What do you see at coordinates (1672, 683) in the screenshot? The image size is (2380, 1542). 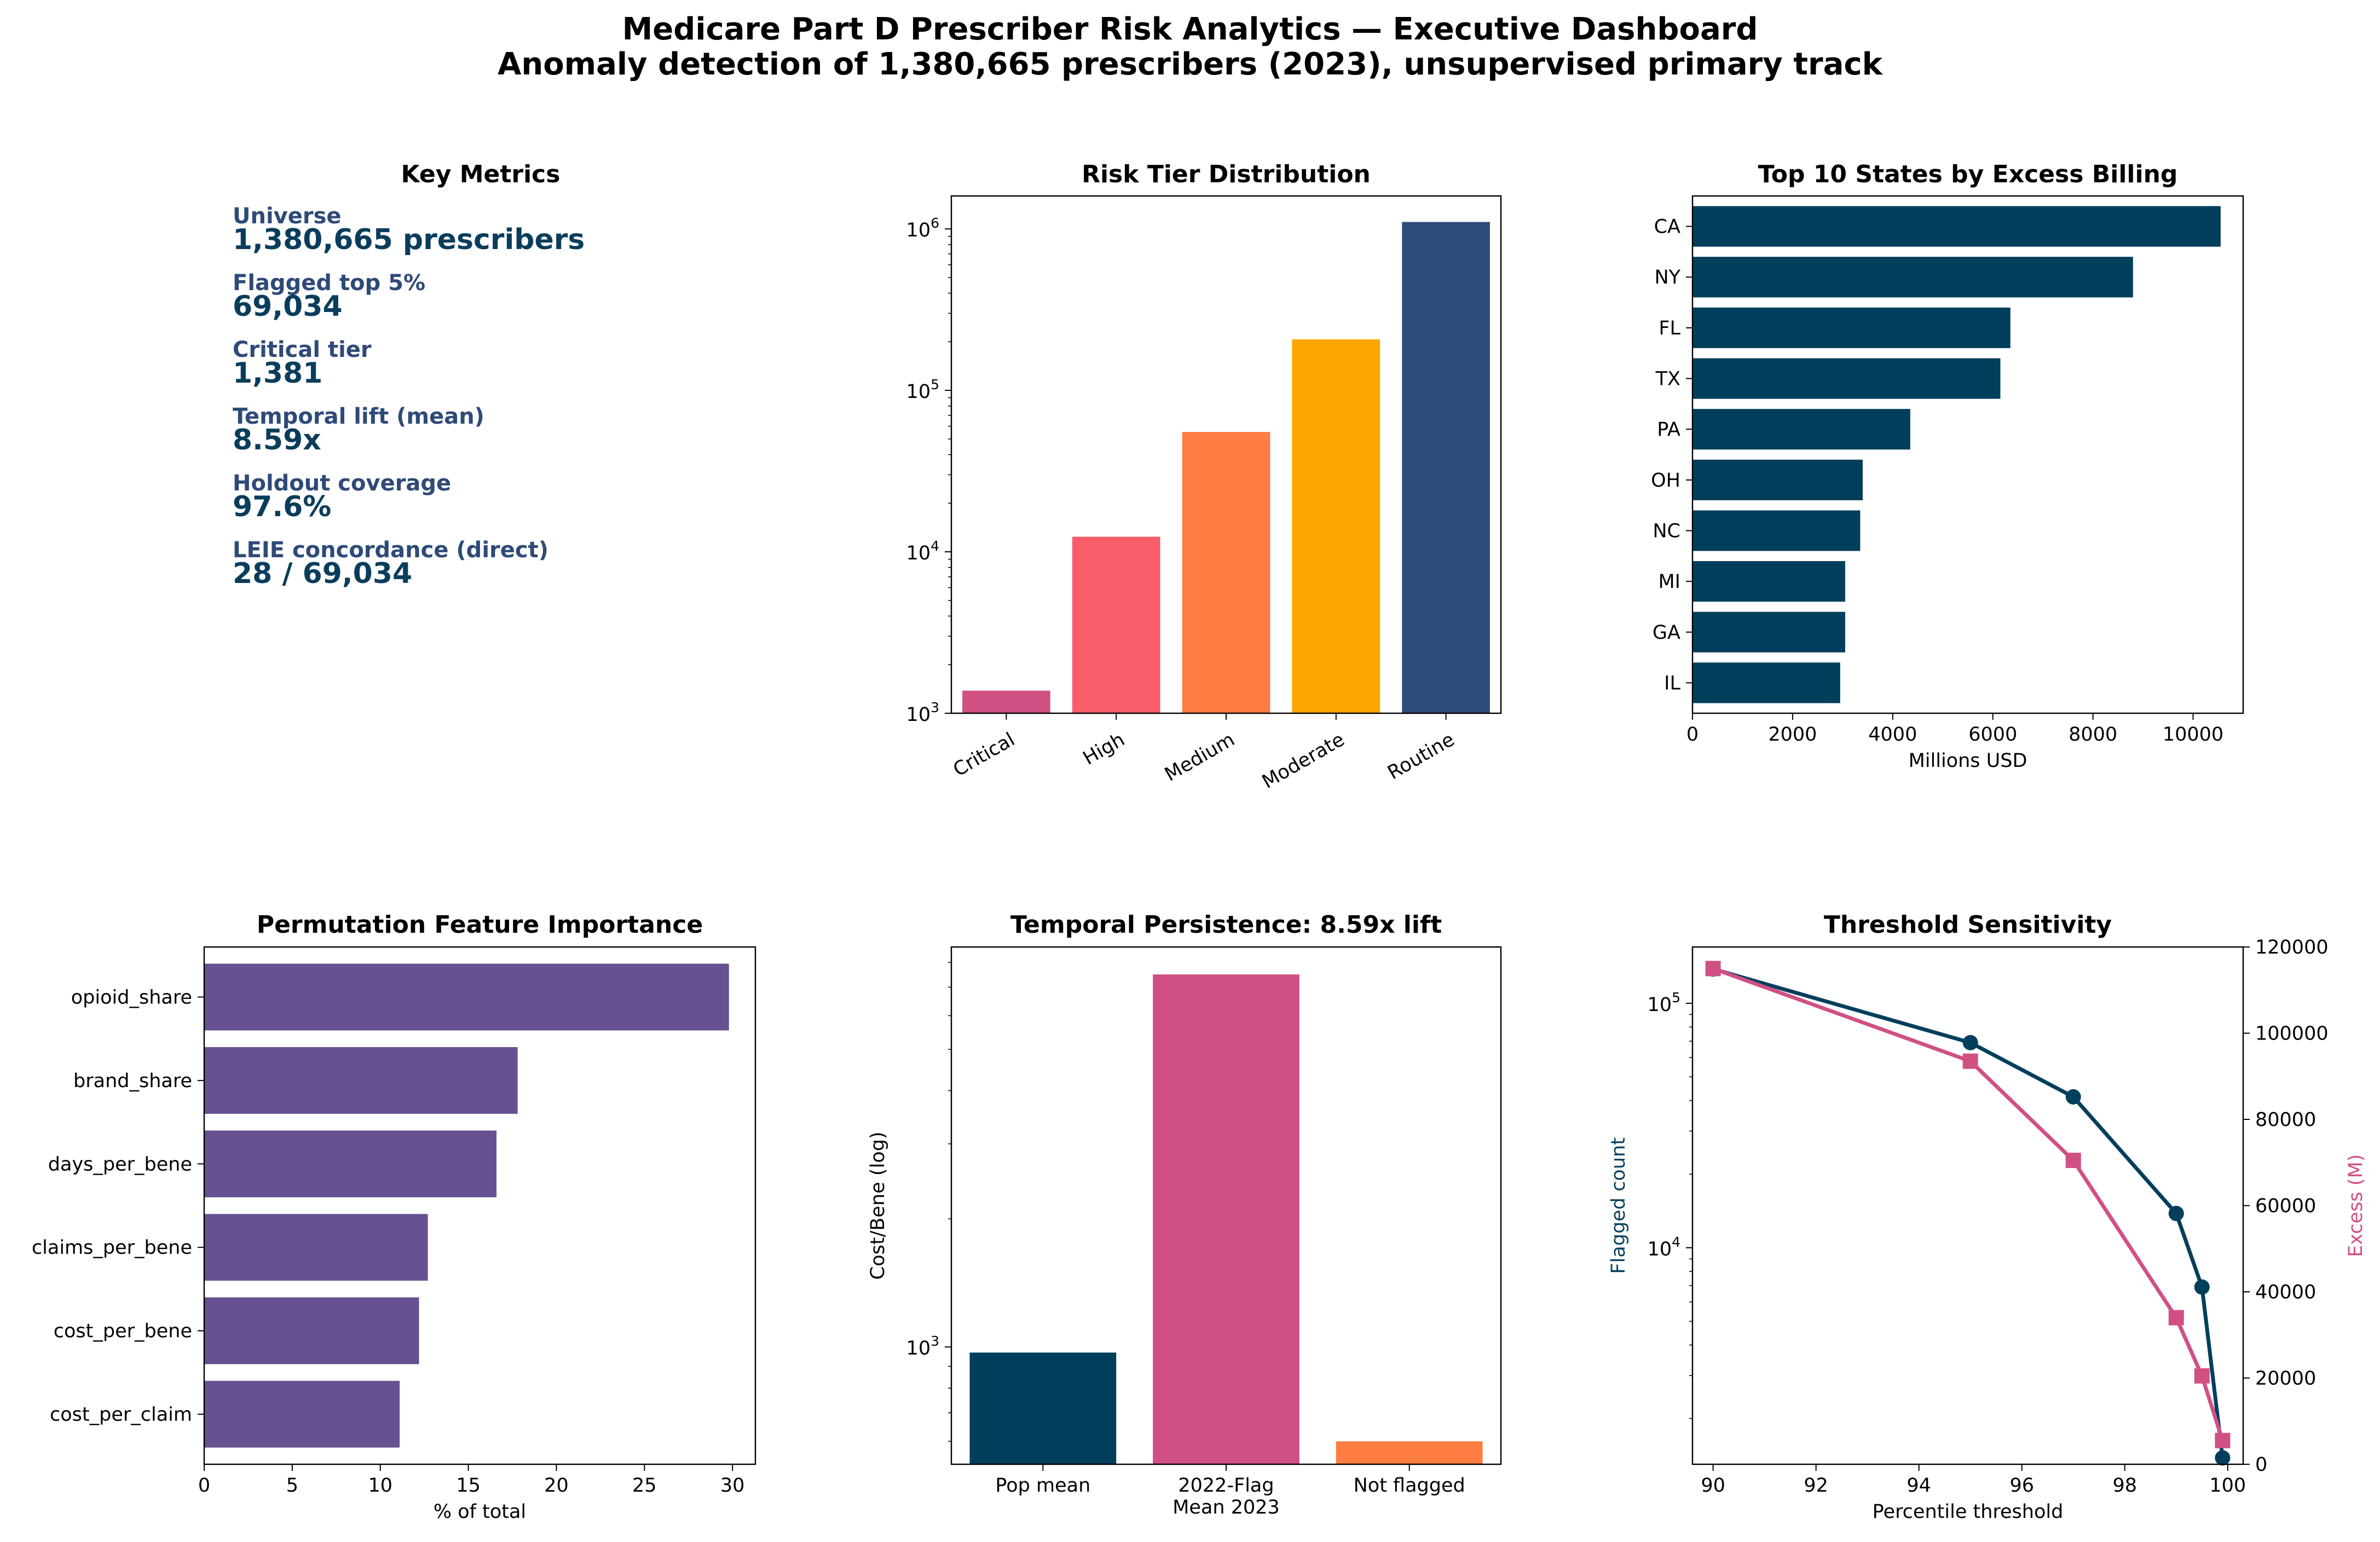 I see `state-label: IL` at bounding box center [1672, 683].